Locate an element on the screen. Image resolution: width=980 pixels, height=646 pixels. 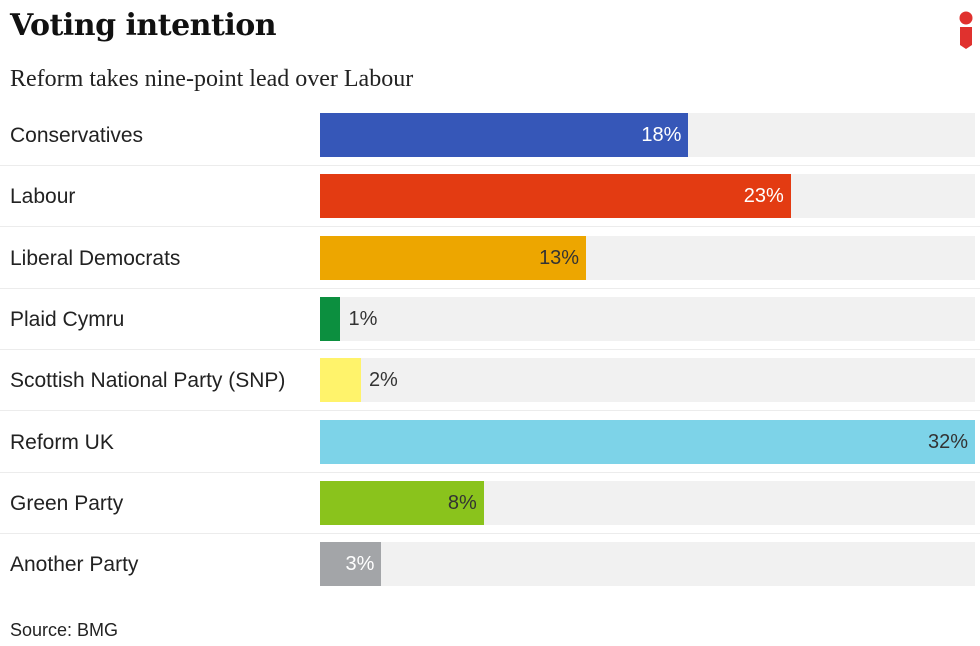
bar-track: 18% is located at coordinates (647, 135).